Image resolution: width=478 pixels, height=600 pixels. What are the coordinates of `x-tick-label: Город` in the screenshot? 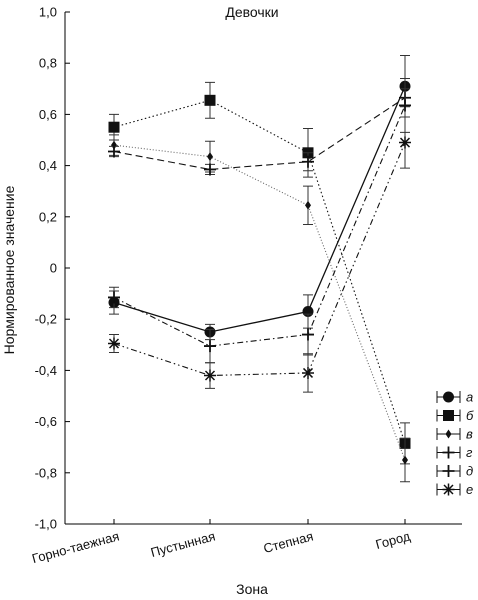 It's located at (393, 540).